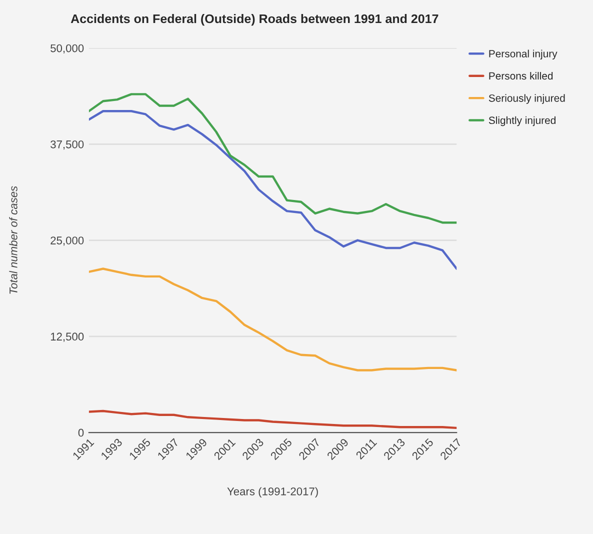 The width and height of the screenshot is (593, 534). Describe the element at coordinates (67, 145) in the screenshot. I see `y-tick-label: 37,500` at that location.